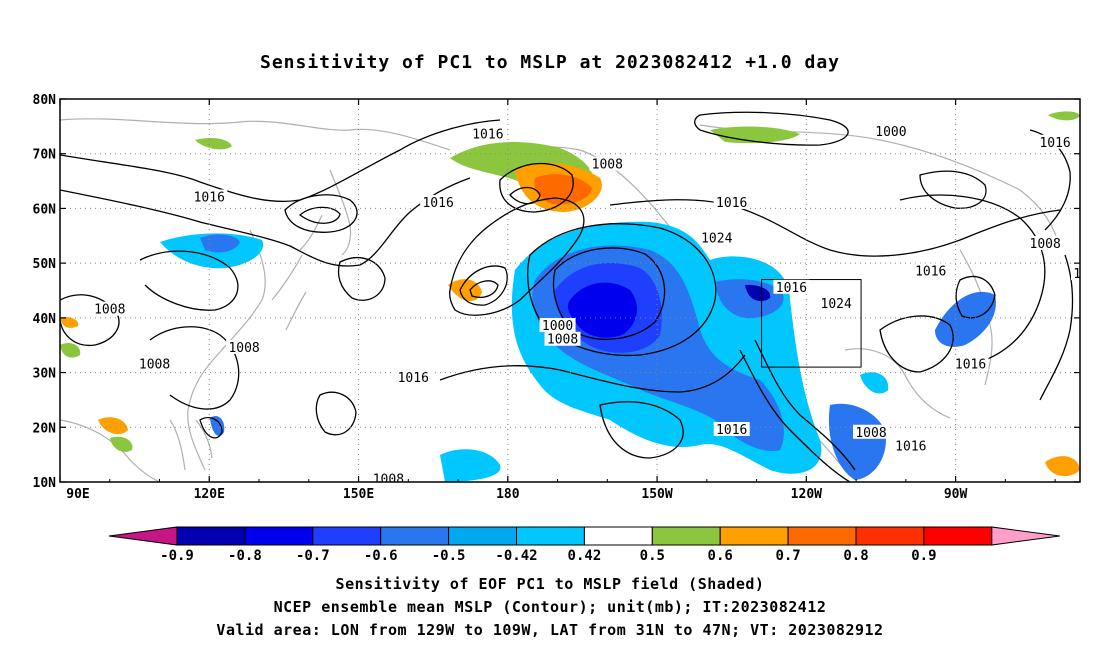 This screenshot has width=1100, height=650. Describe the element at coordinates (45, 209) in the screenshot. I see `y-tick-label: 60N` at that location.